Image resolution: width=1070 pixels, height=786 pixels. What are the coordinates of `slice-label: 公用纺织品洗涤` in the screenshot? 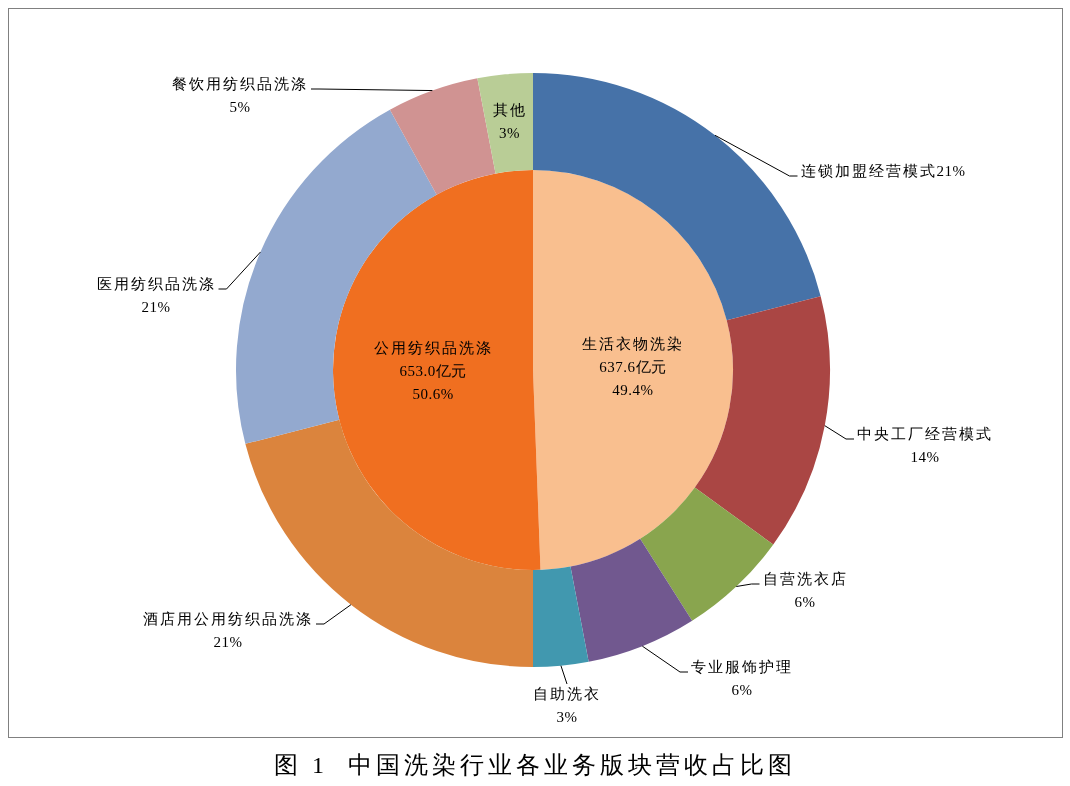 It's located at (433, 347).